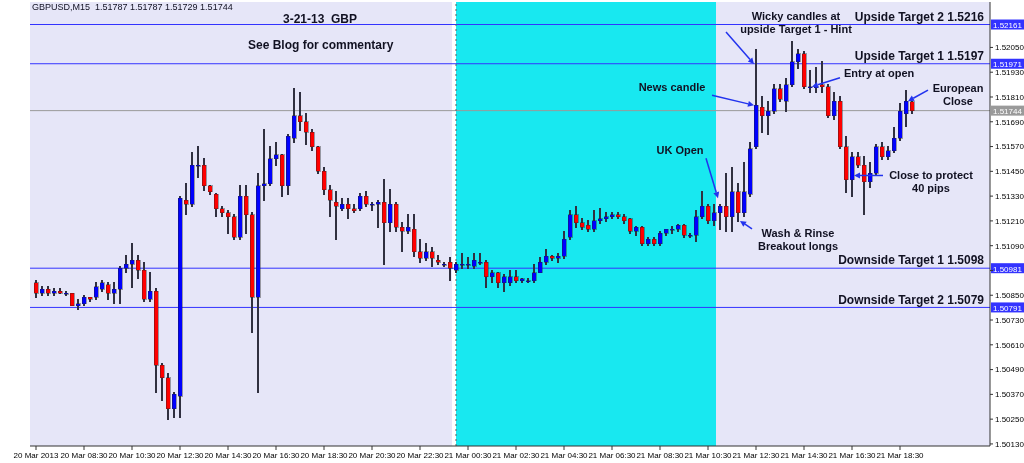 Image resolution: width=1024 pixels, height=463 pixels. What do you see at coordinates (420, 455) in the screenshot?
I see `x-tick-label: 20 Mar 22:30` at bounding box center [420, 455].